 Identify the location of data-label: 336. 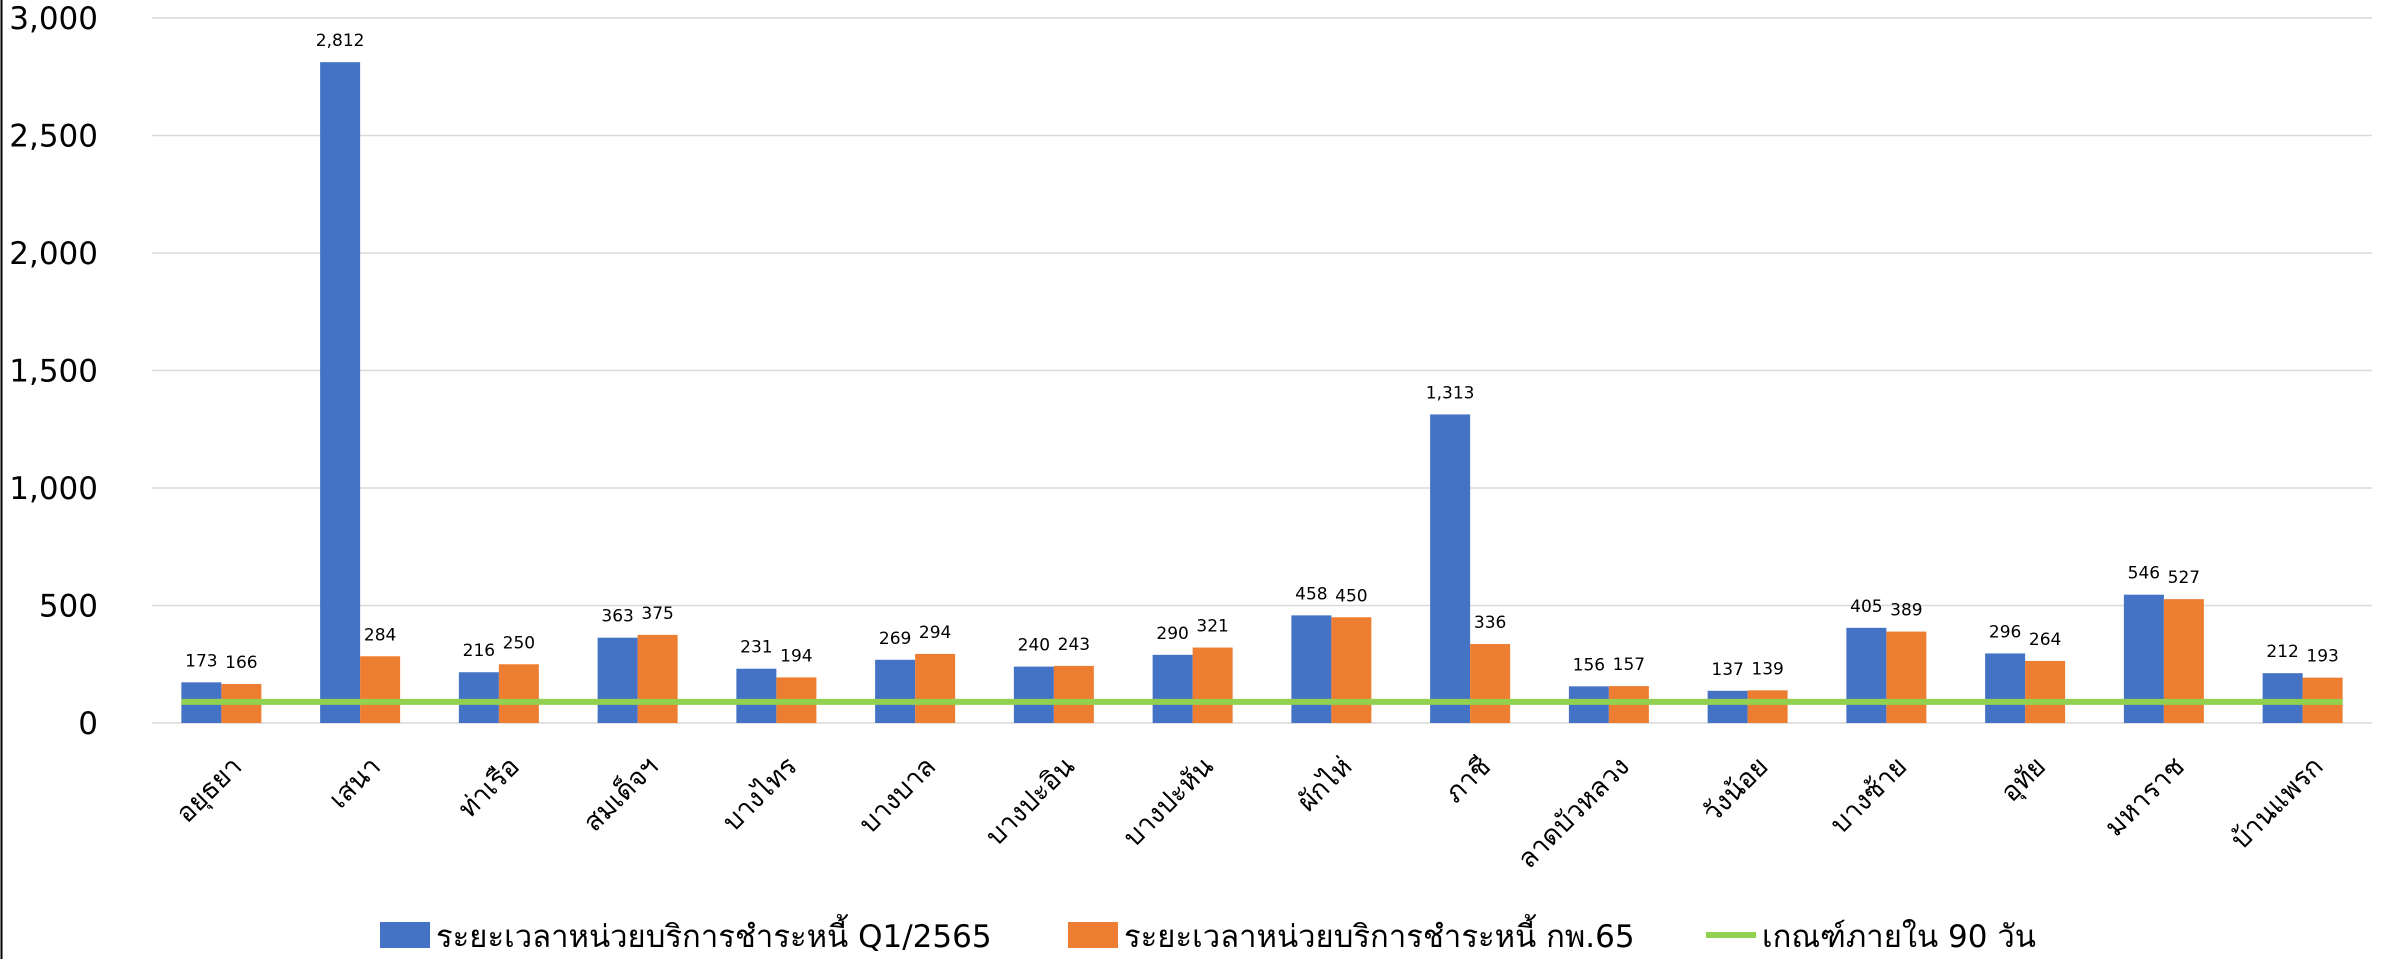
(1490, 623).